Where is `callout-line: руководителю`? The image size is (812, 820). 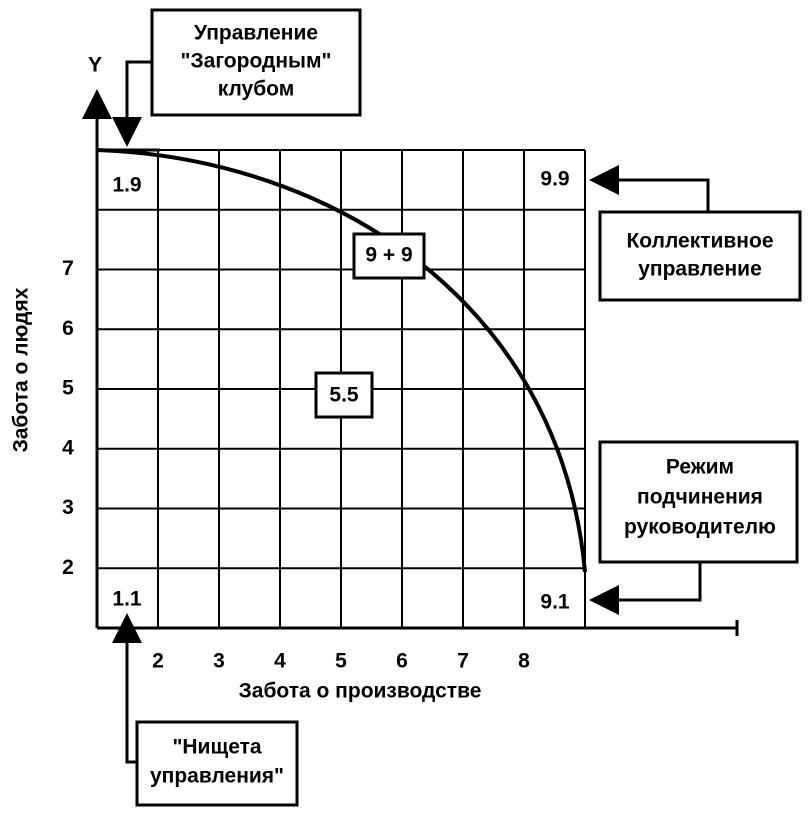
callout-line: руководителю is located at coordinates (700, 527).